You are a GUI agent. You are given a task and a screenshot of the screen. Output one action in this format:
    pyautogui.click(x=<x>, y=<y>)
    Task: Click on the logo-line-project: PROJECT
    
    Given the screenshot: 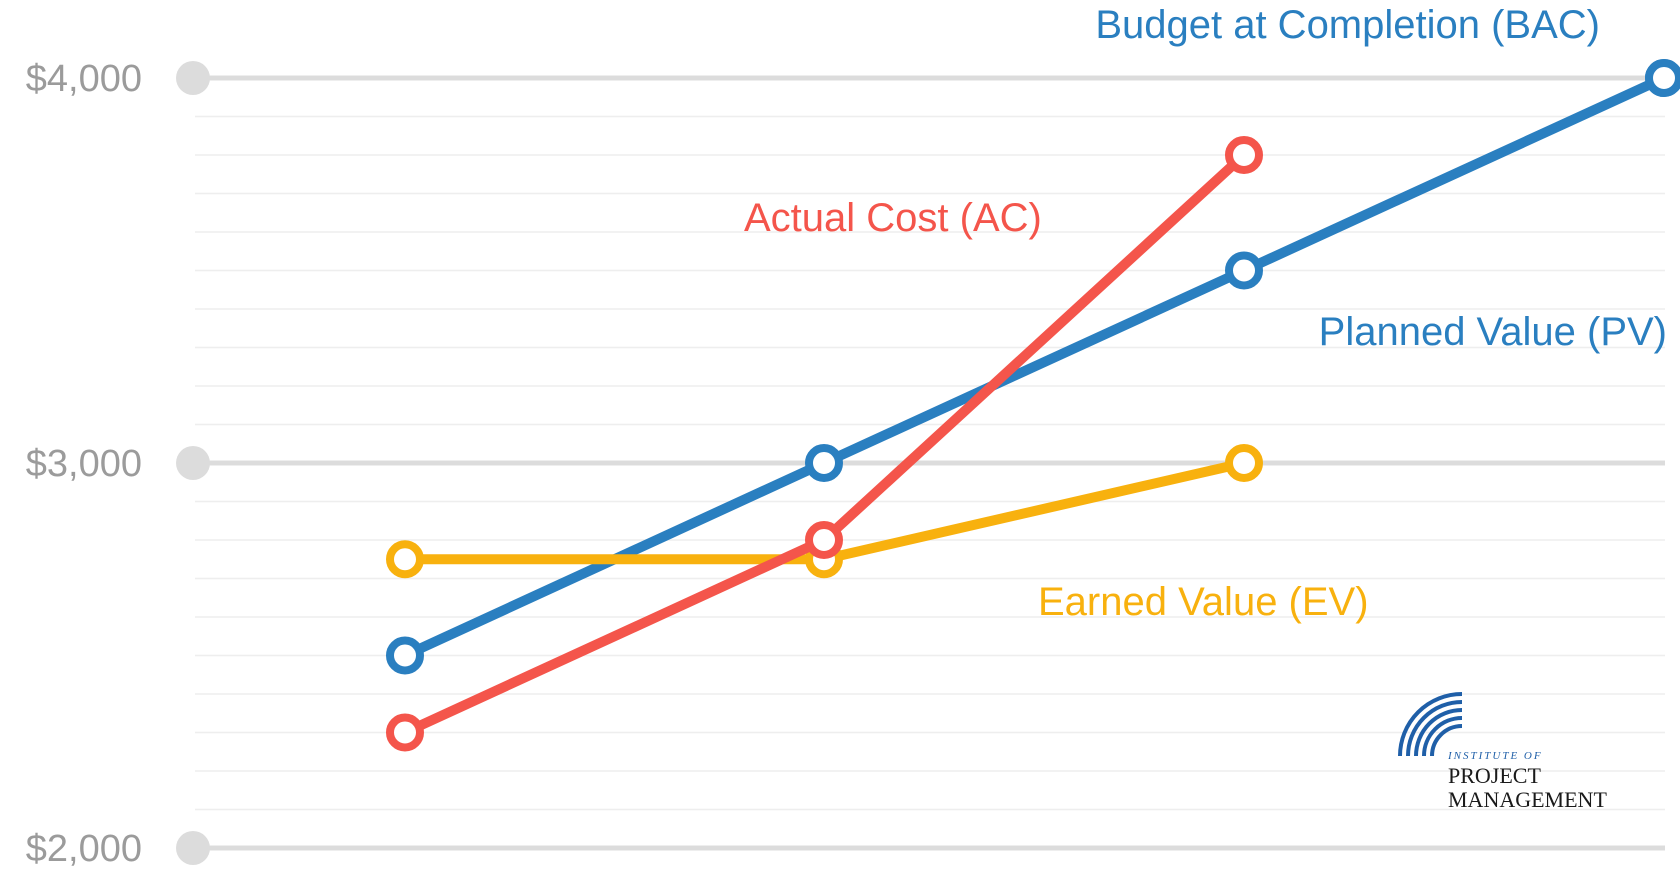 What is the action you would take?
    pyautogui.click(x=1494, y=775)
    